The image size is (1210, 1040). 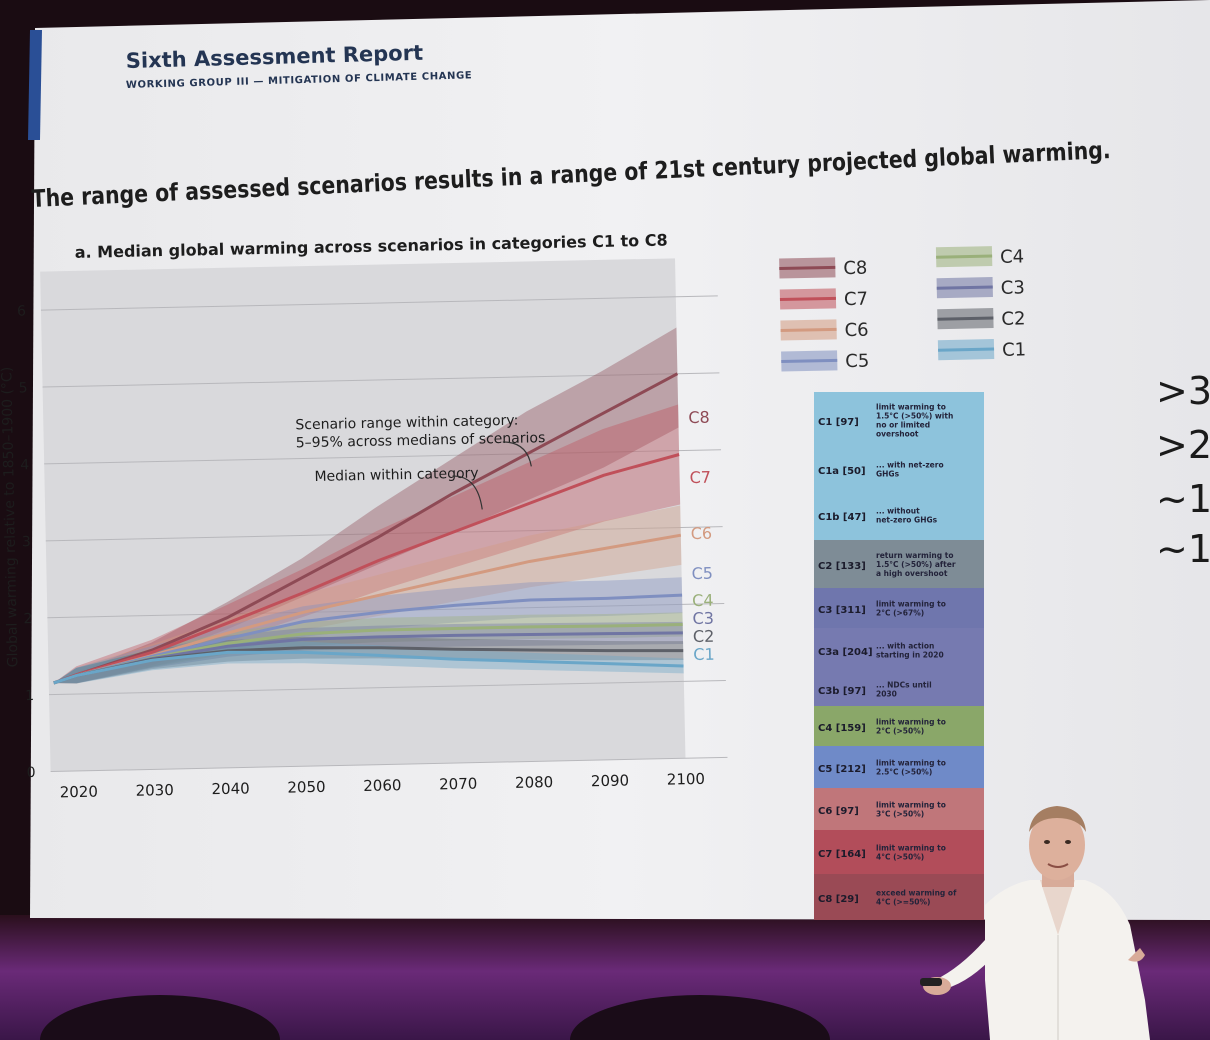 I want to click on legend-line-c1, so click(x=966, y=349).